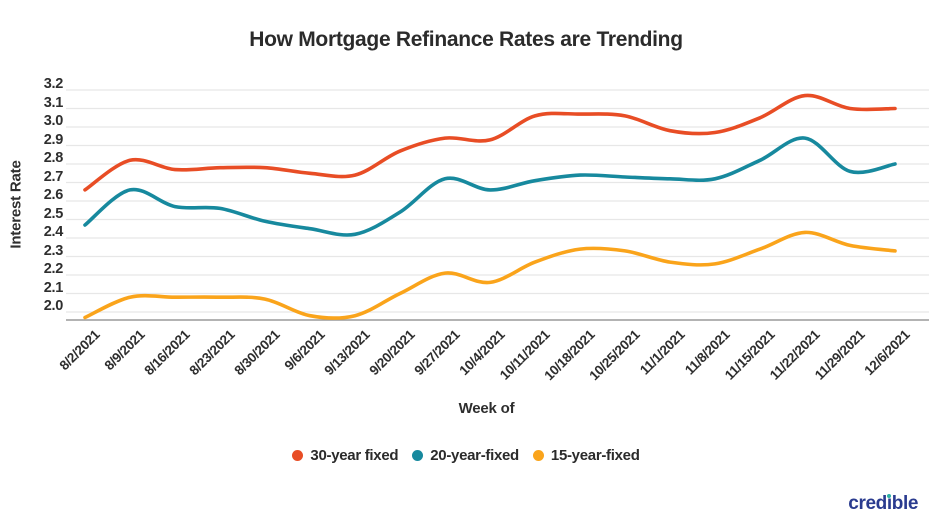 Image resolution: width=932 pixels, height=524 pixels. I want to click on legend-label-15-year-fixed: 15-year-fixed, so click(595, 455).